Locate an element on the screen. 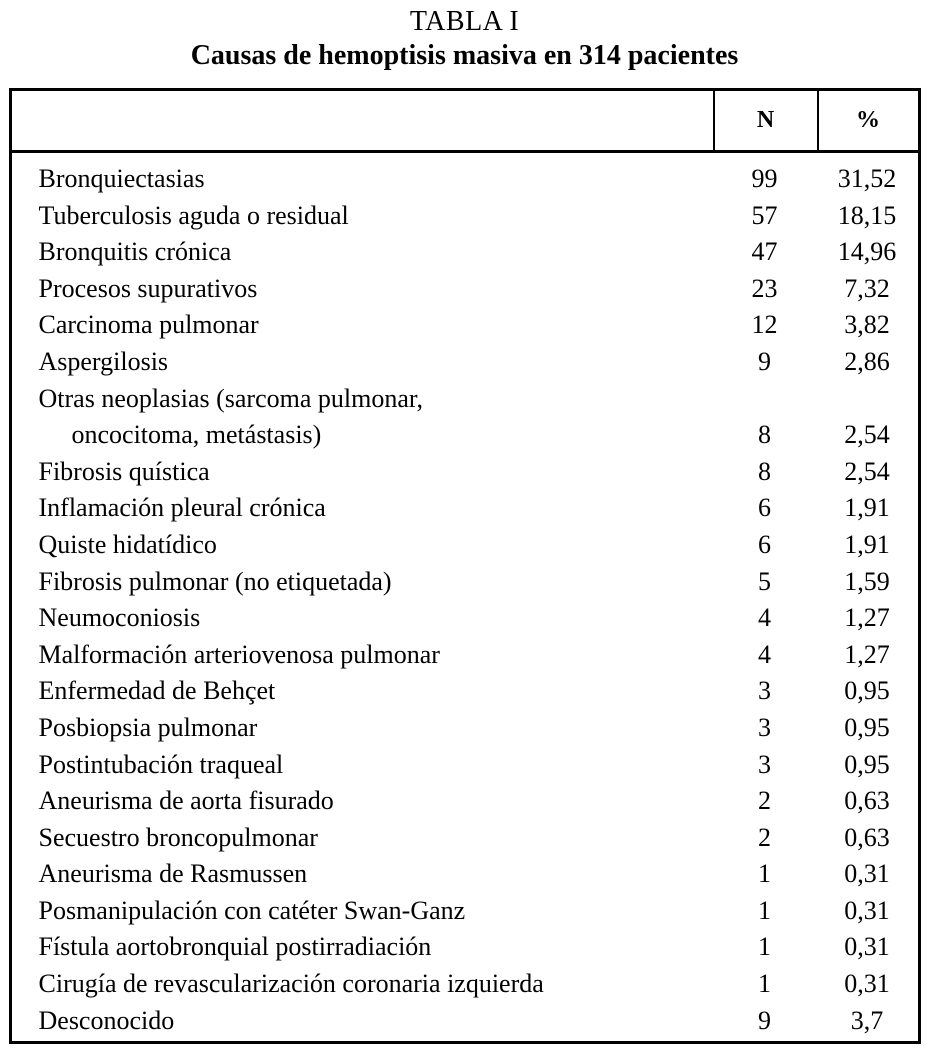  cause-label-line: Posmanipulación con catéter Swan-Ganz is located at coordinates (252, 910).